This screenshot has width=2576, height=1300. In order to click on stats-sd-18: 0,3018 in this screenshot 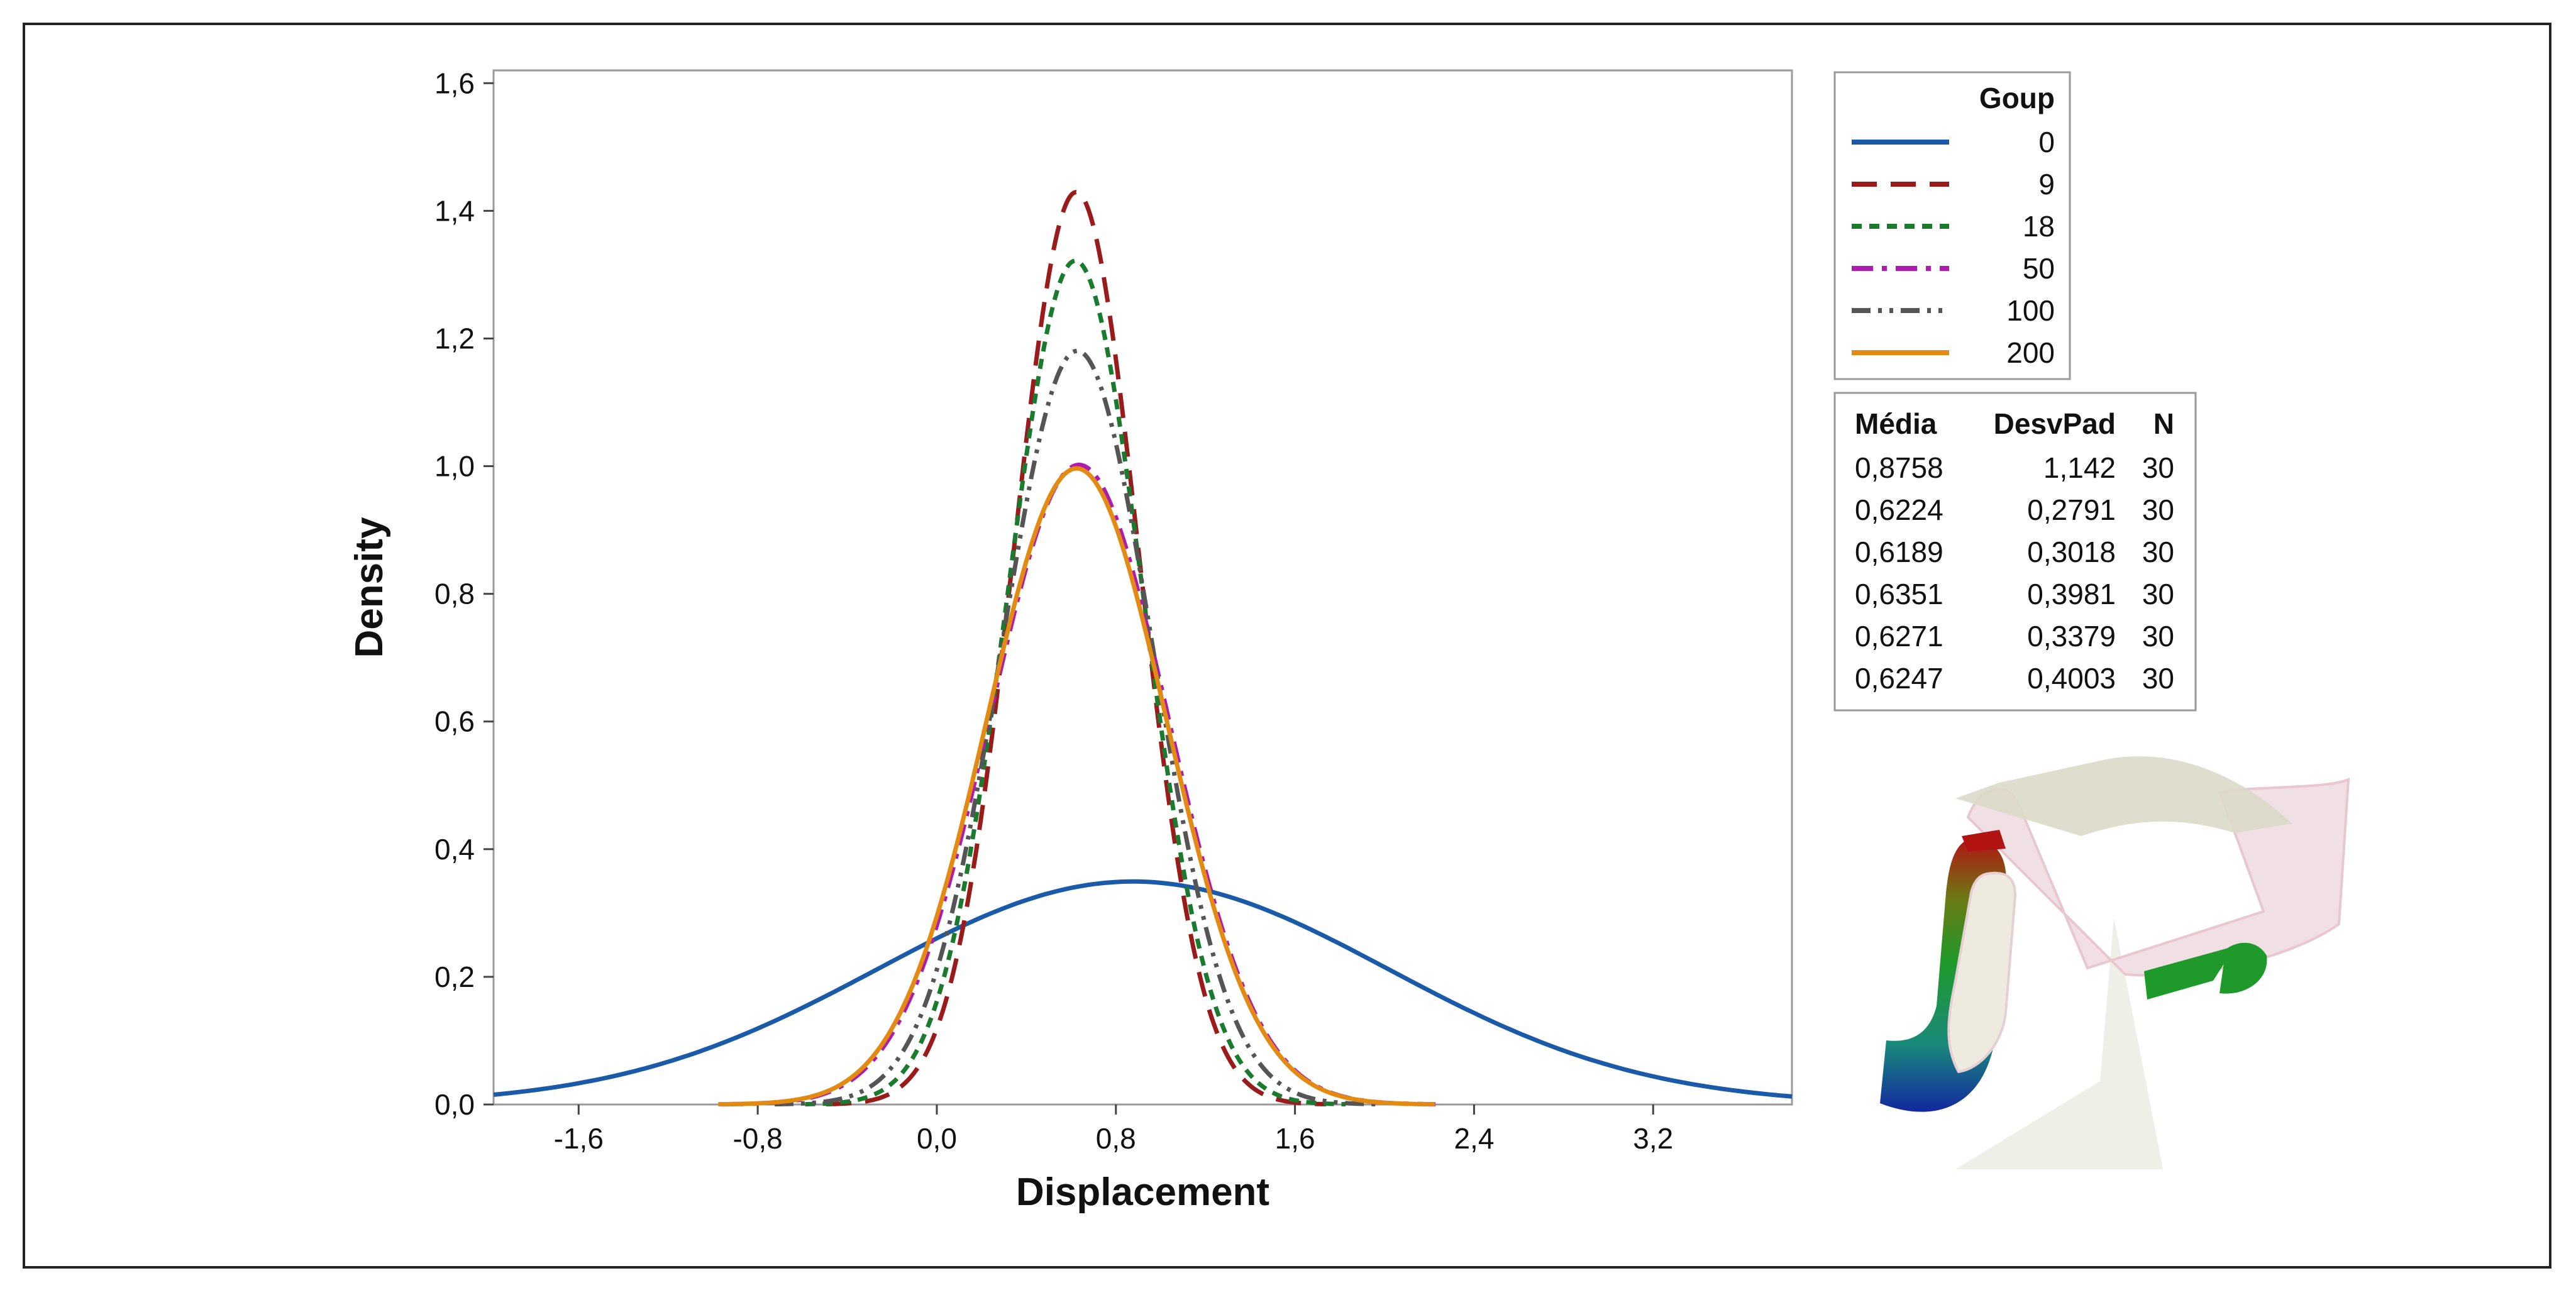, I will do `click(2071, 552)`.